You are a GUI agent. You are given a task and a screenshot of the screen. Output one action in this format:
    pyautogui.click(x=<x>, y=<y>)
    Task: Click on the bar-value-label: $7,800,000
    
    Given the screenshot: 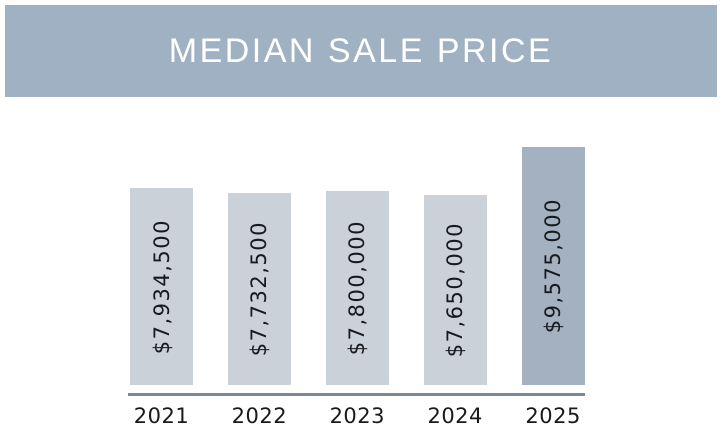 What is the action you would take?
    pyautogui.click(x=357, y=288)
    